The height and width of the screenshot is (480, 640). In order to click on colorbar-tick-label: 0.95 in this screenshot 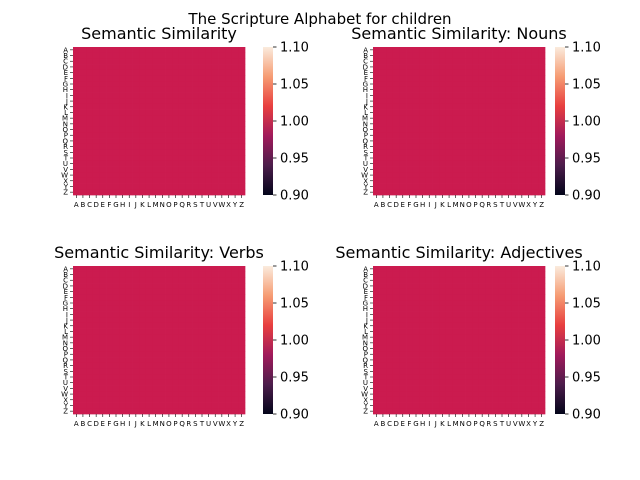, I will do `click(586, 159)`.